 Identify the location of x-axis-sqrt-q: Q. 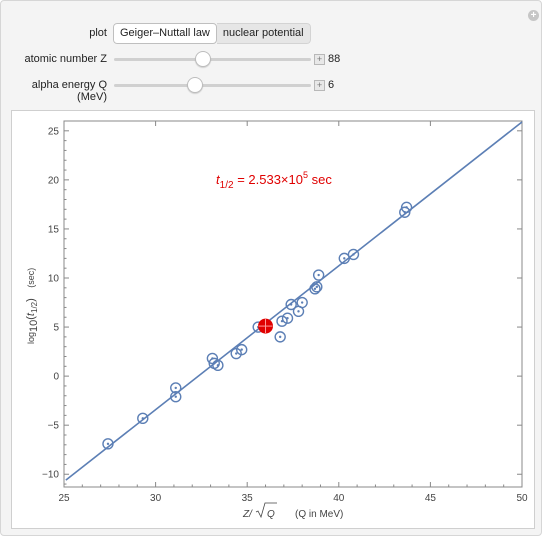
(271, 514).